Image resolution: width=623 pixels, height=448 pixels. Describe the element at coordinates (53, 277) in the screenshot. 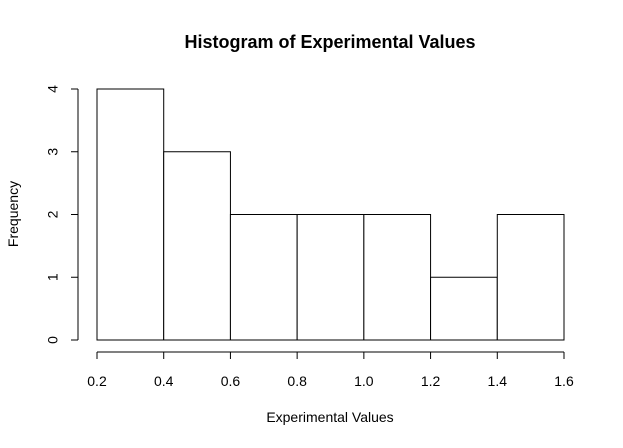

I see `y-tick-label-1: 1` at that location.